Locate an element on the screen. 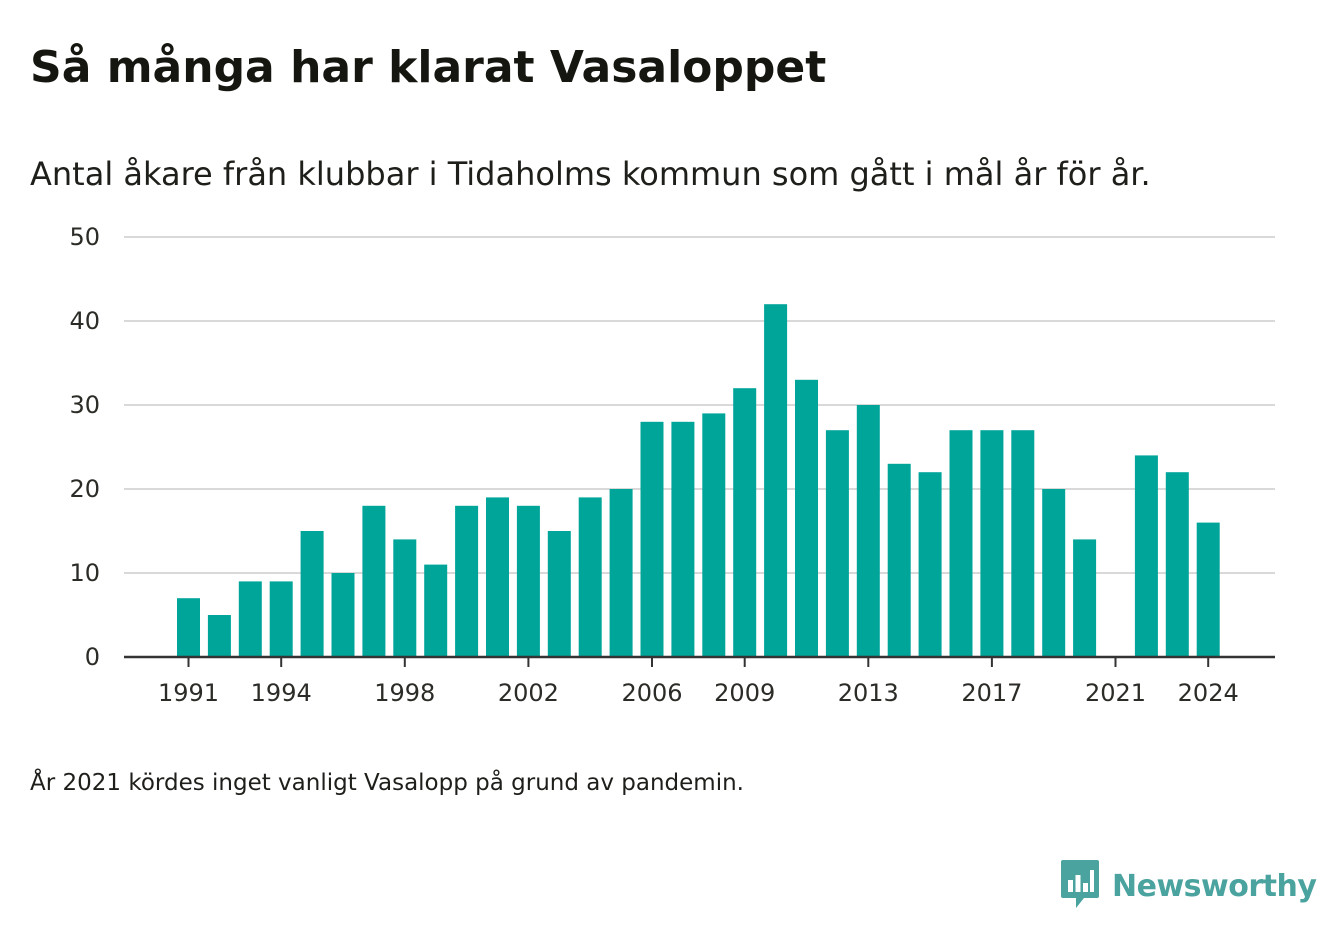 The image size is (1340, 940). bar-2022 is located at coordinates (1146, 556).